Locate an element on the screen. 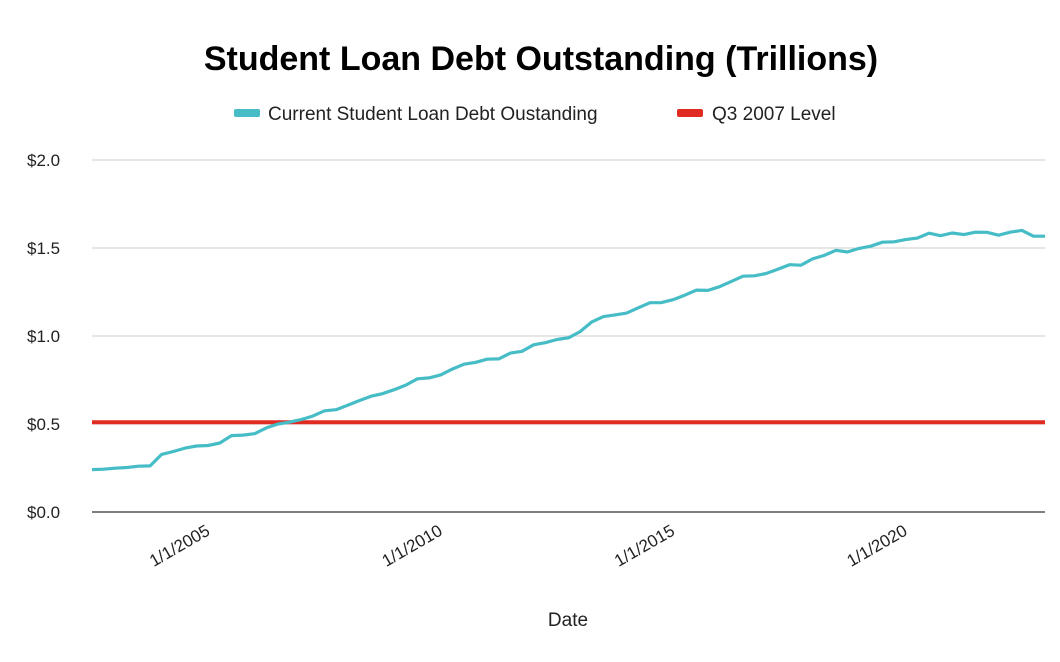  y-tick-label: $1.5 is located at coordinates (43, 248).